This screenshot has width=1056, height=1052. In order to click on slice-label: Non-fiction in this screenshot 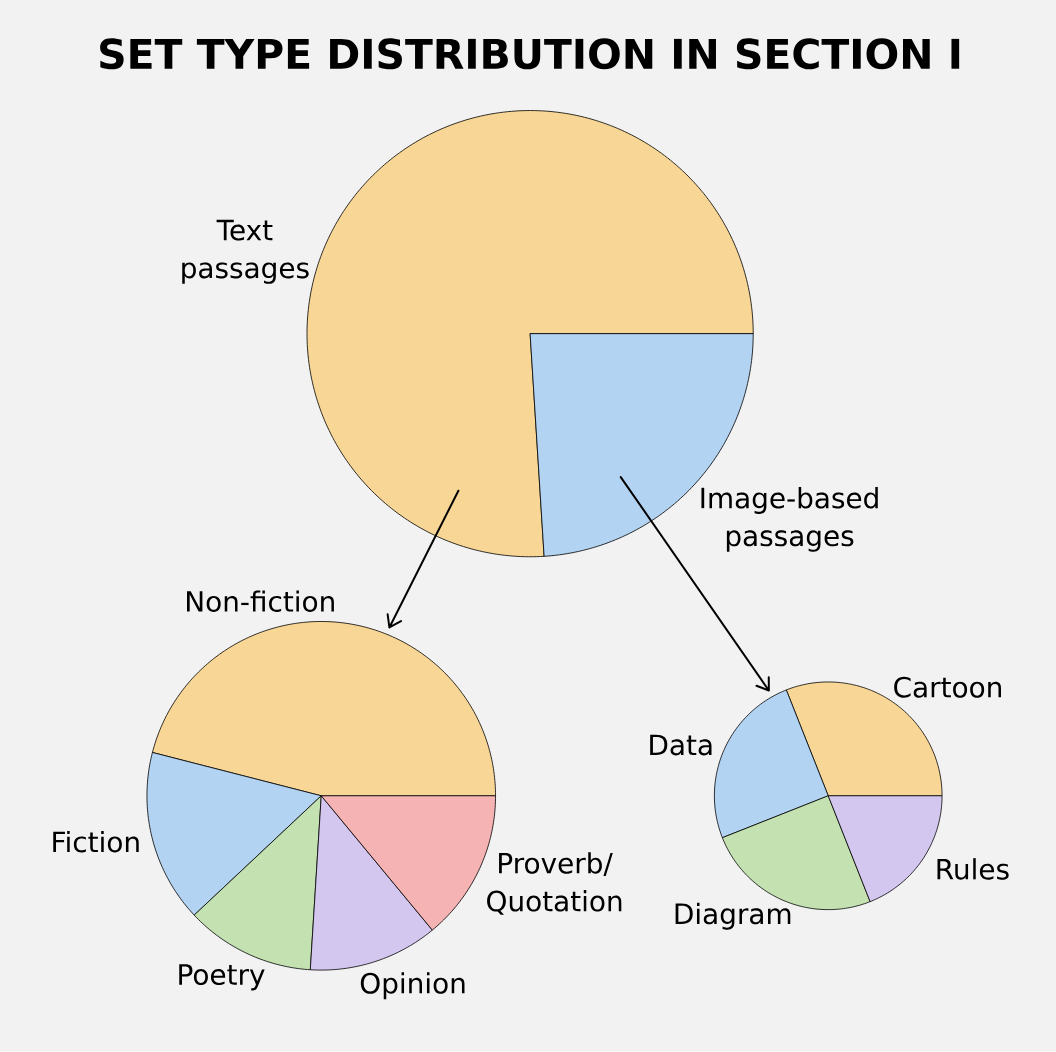, I will do `click(260, 601)`.